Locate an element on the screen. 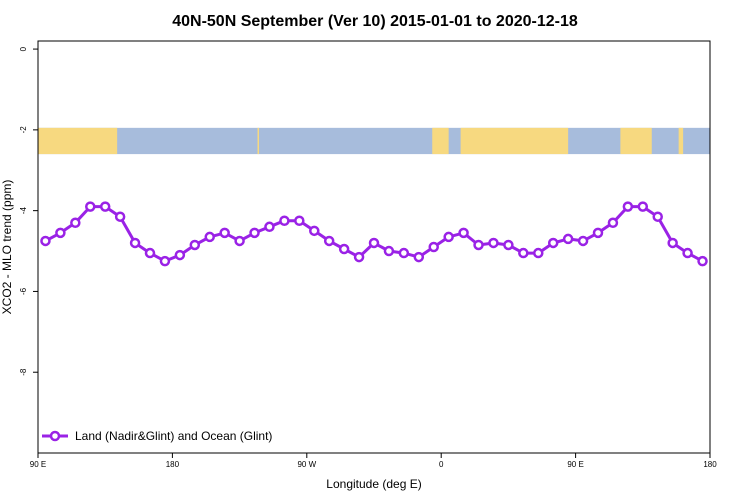  y-tick-label: 0 is located at coordinates (23, 48).